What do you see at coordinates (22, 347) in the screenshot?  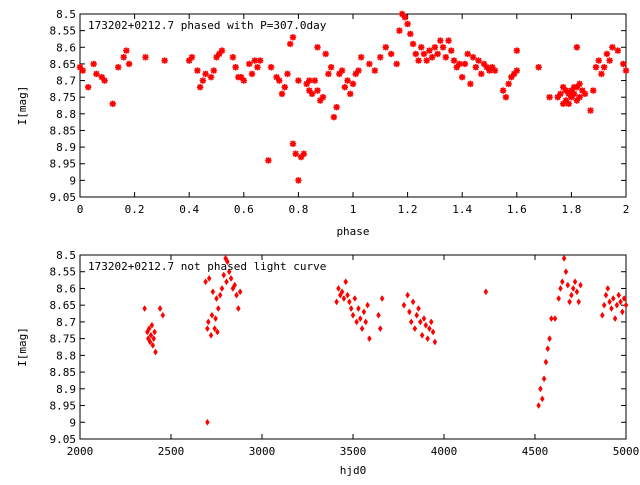 I see `magnitude-axis-label: I[mag]` at bounding box center [22, 347].